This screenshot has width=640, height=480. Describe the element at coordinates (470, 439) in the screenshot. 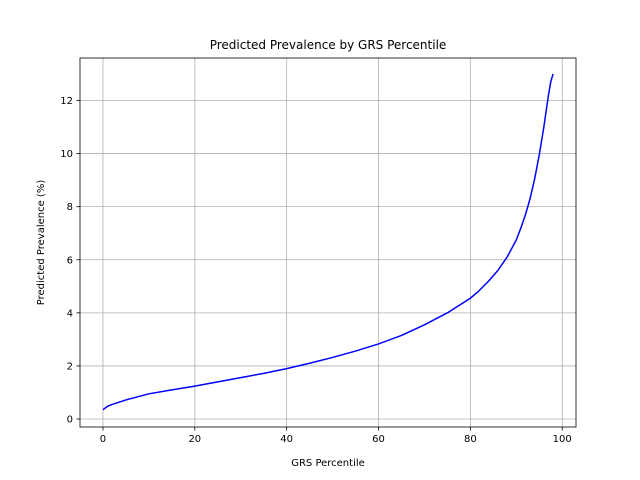

I see `x-tick-label: 80` at that location.